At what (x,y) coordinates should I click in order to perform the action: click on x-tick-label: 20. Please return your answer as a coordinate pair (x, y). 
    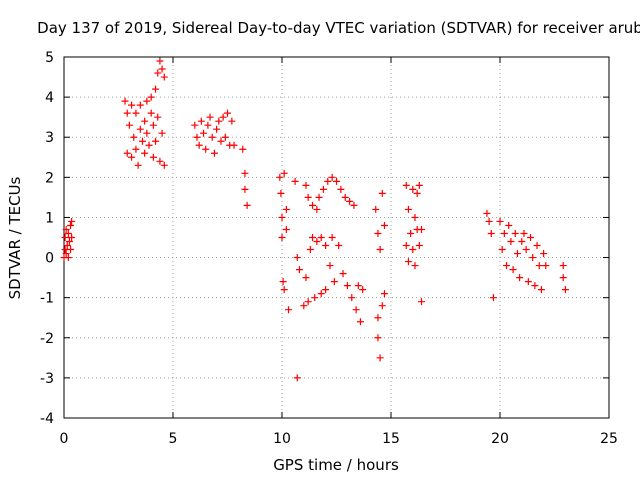
    Looking at the image, I should click on (500, 439).